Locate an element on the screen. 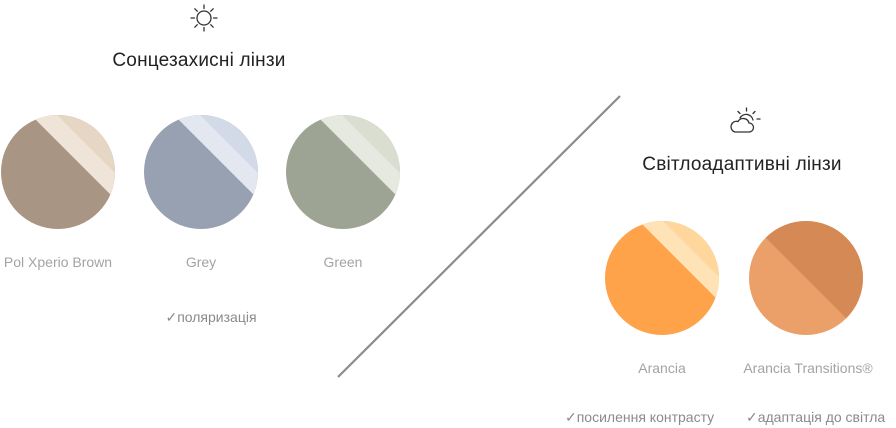 Image resolution: width=896 pixels, height=428 pixels. lens-label-grey: Grey is located at coordinates (201, 262).